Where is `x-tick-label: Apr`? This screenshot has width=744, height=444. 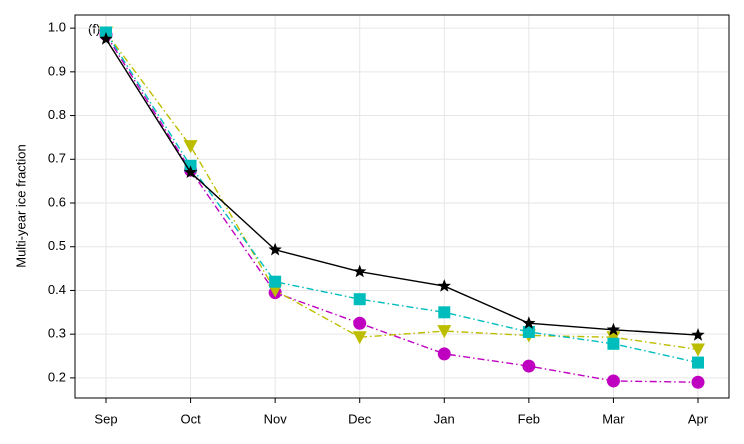
x-tick-label: Apr is located at coordinates (698, 418).